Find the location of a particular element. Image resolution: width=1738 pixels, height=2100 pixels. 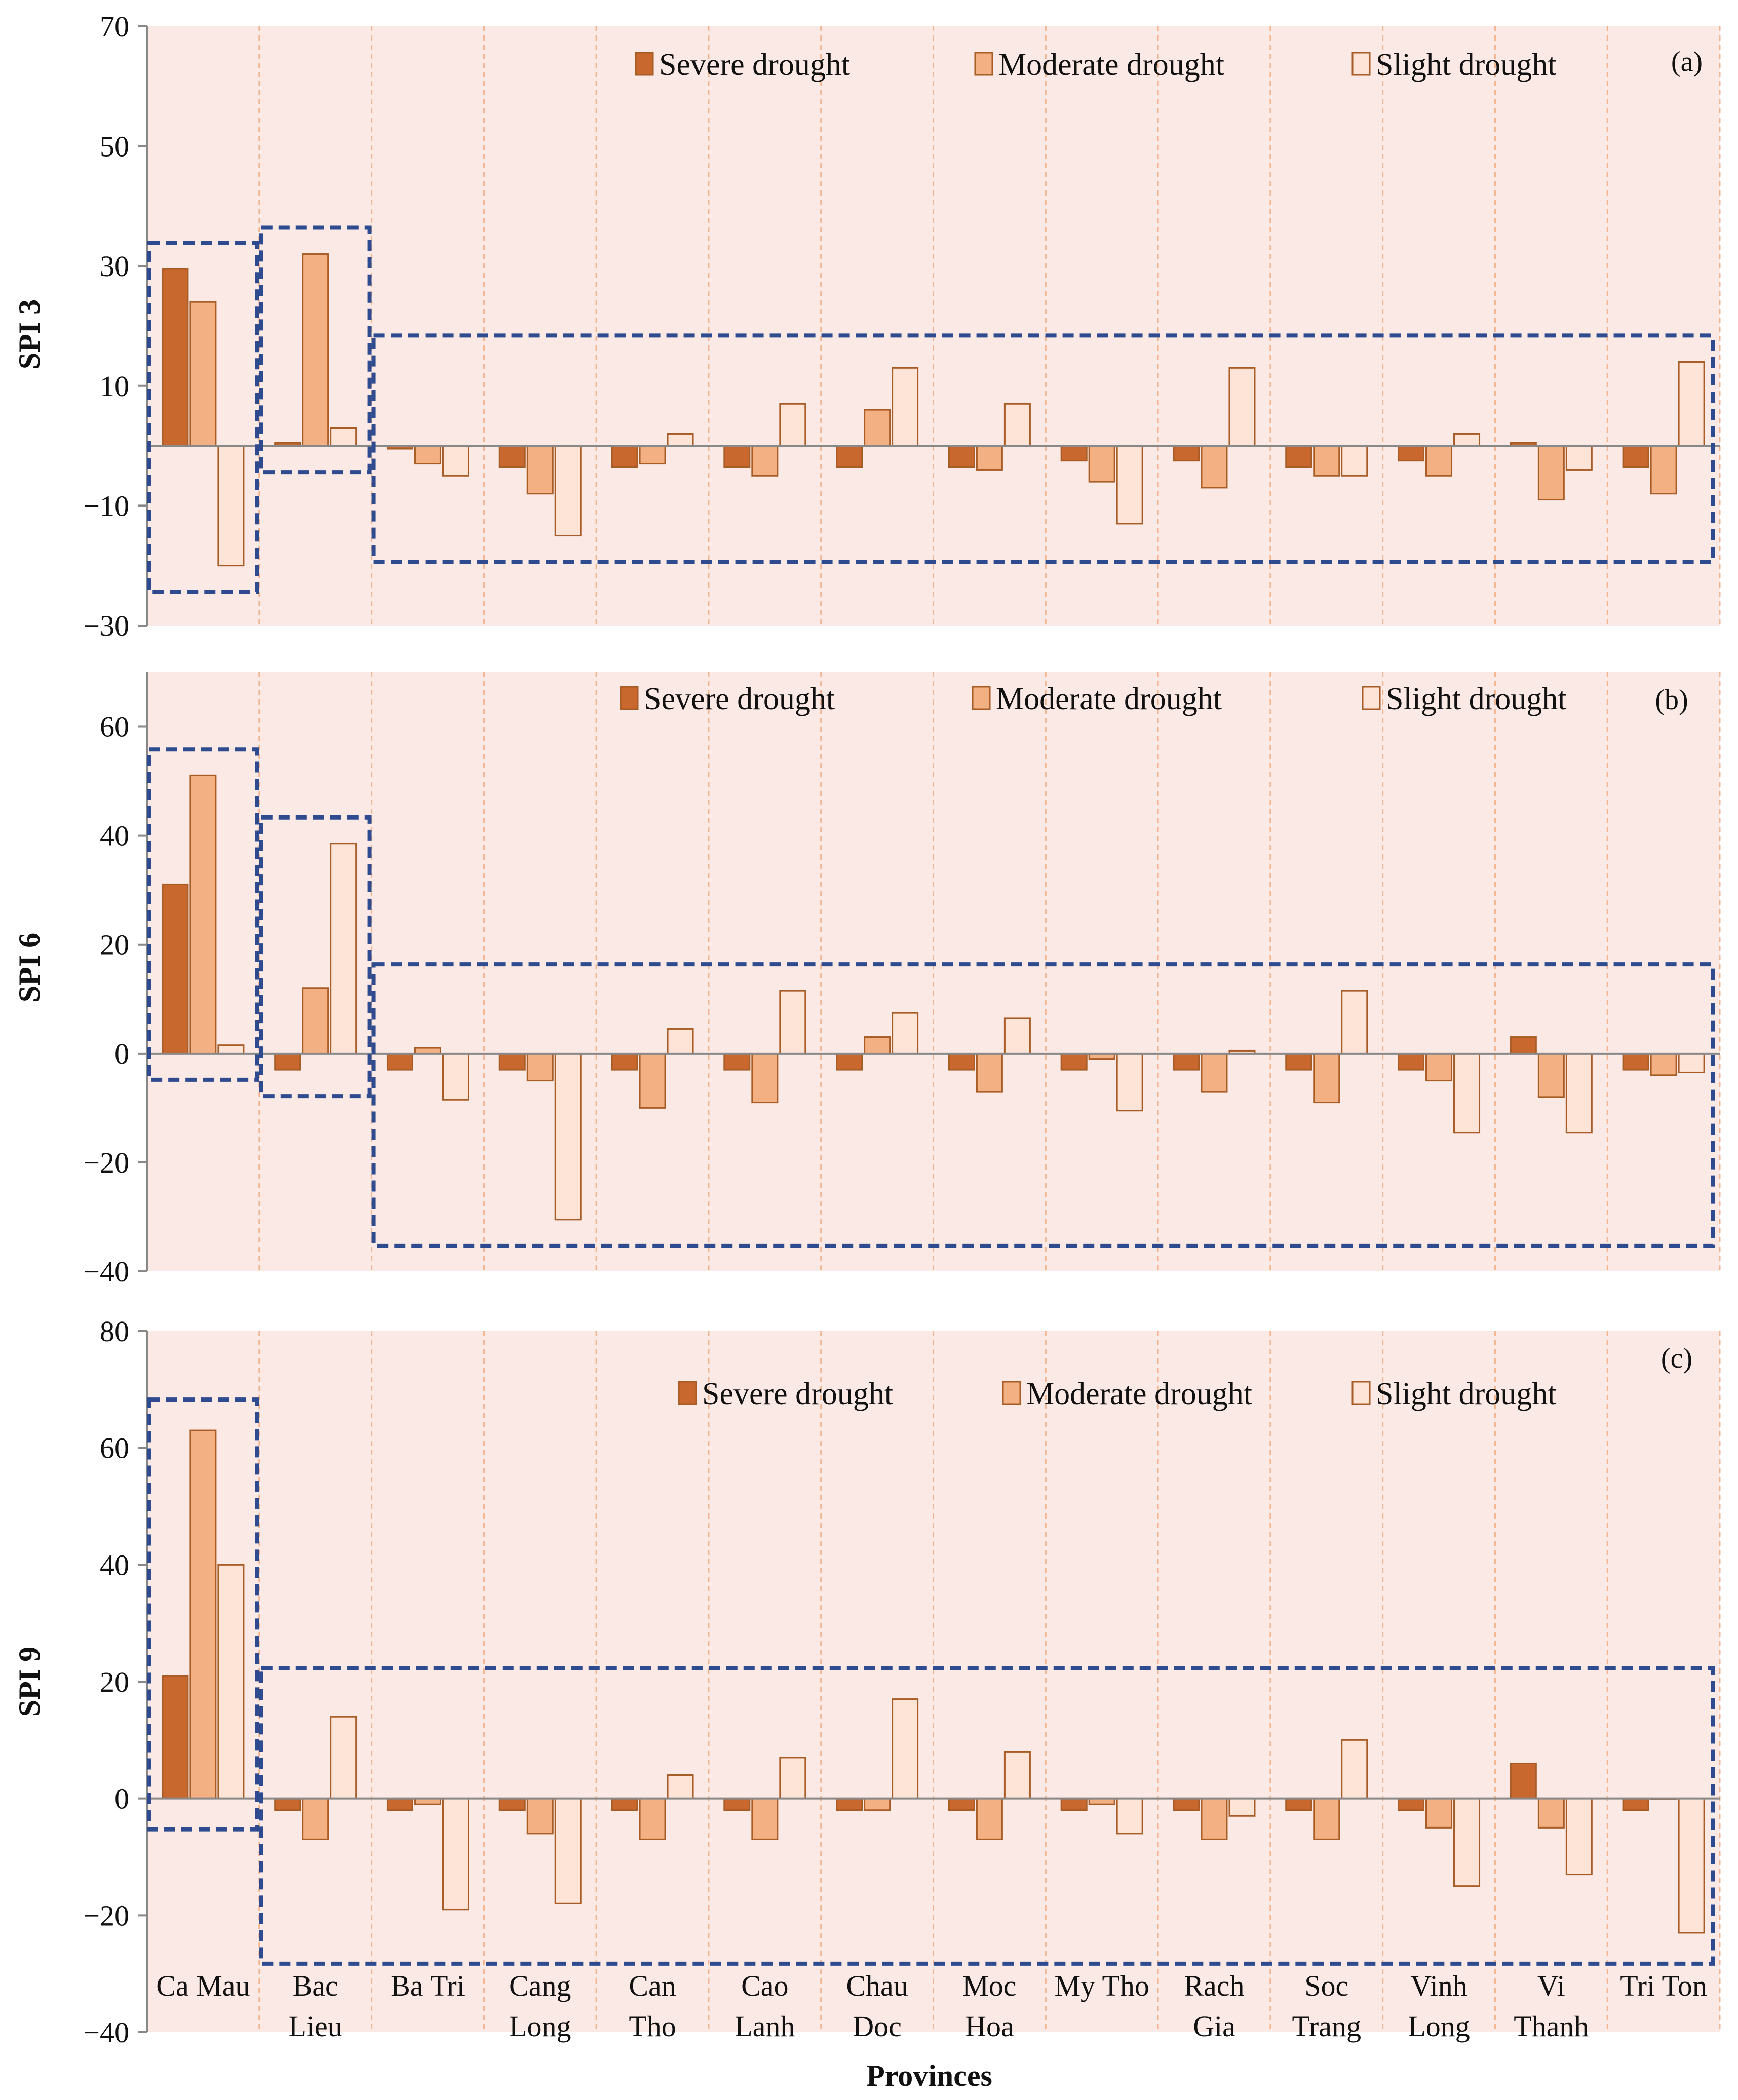

bar-slight-vi-thanh is located at coordinates (1579, 1837).